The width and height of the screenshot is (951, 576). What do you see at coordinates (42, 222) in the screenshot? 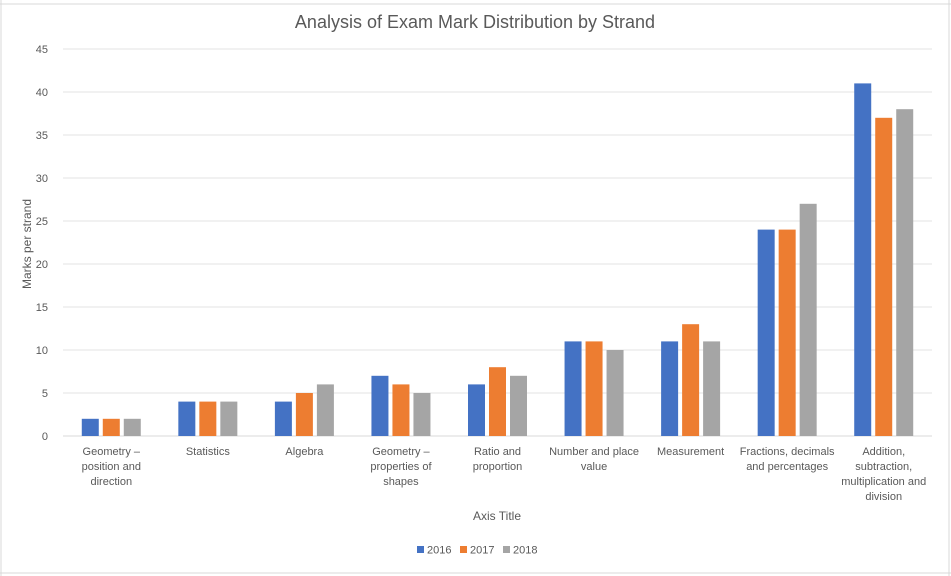
I see `y-tick-label: 25` at bounding box center [42, 222].